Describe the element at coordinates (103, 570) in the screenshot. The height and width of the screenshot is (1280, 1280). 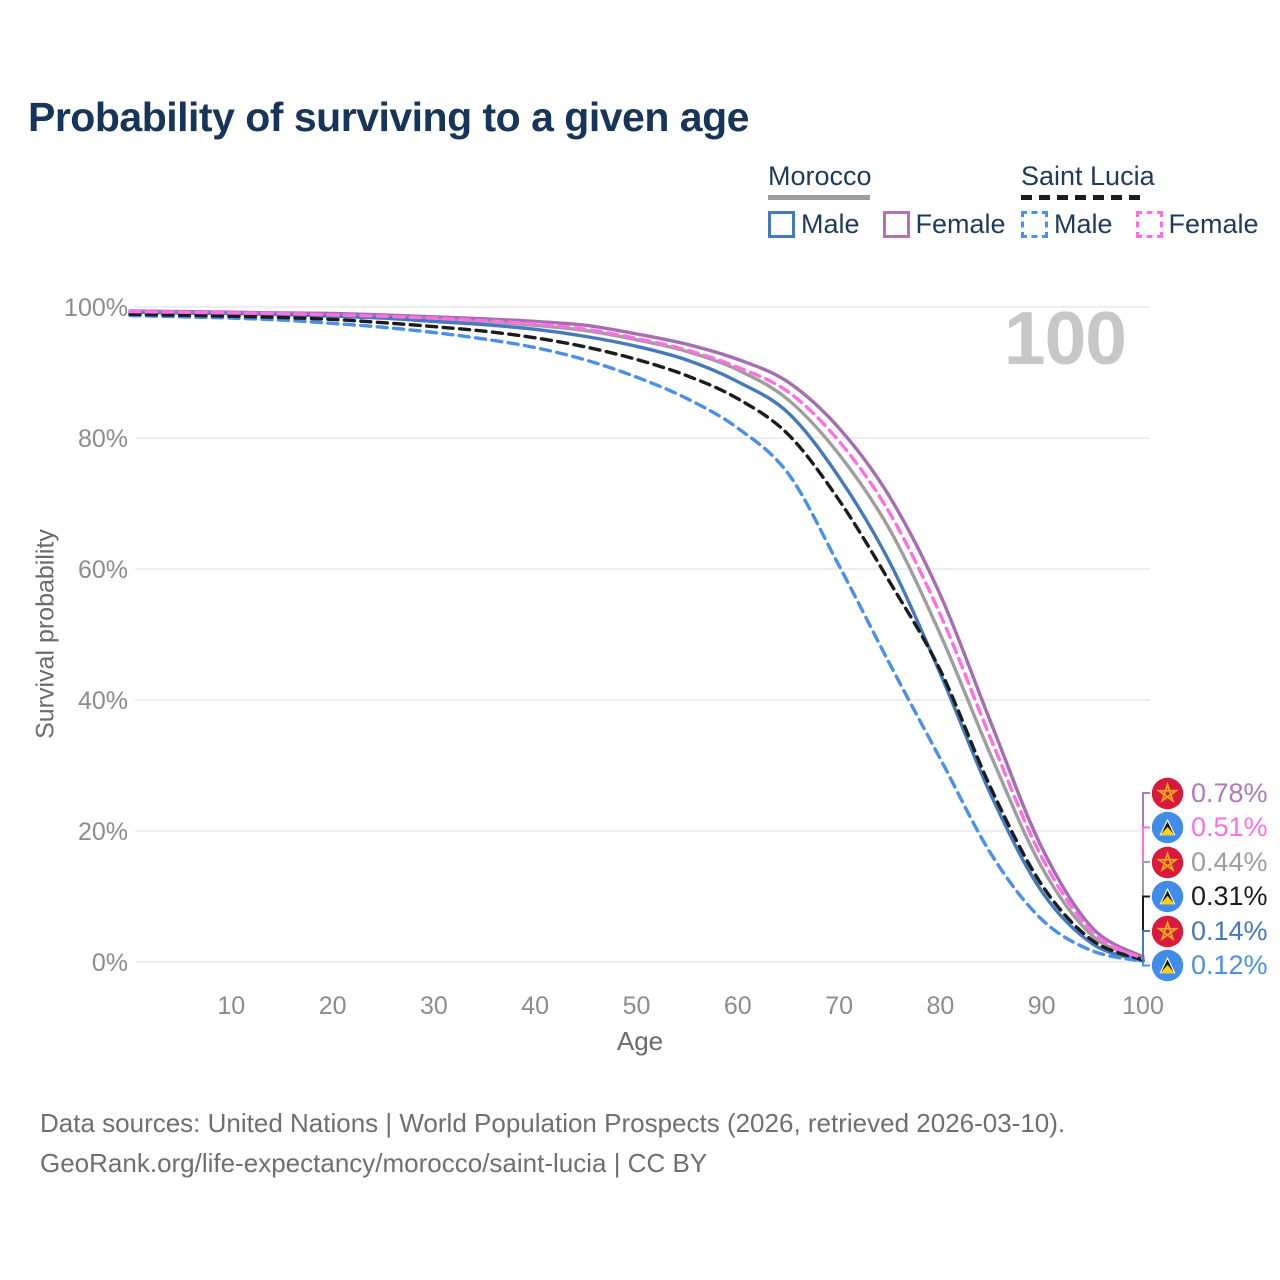
I see `y-tick-label: 60%` at that location.